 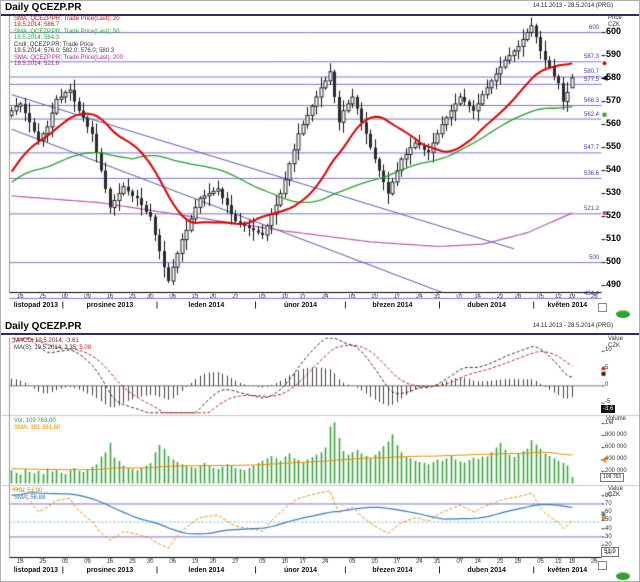 I want to click on x-tick-label: 07, so click(x=460, y=562).